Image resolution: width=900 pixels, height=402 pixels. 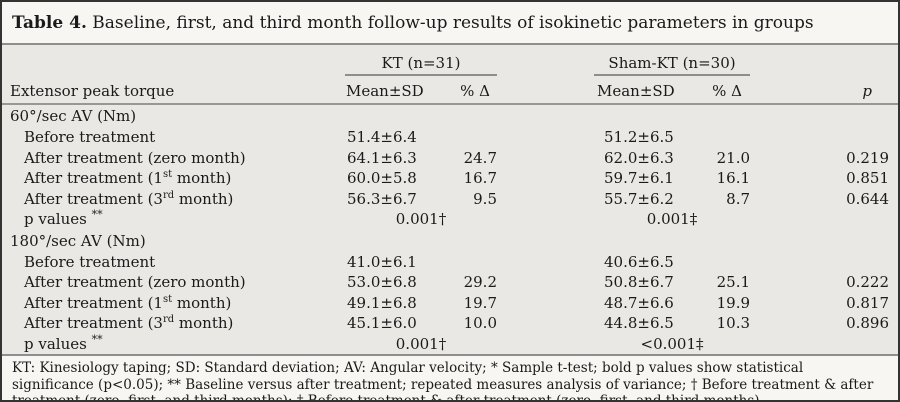 What do you see at coordinates (639, 261) in the screenshot?
I see `sham-mean-sd: 40.6±6.5` at bounding box center [639, 261].